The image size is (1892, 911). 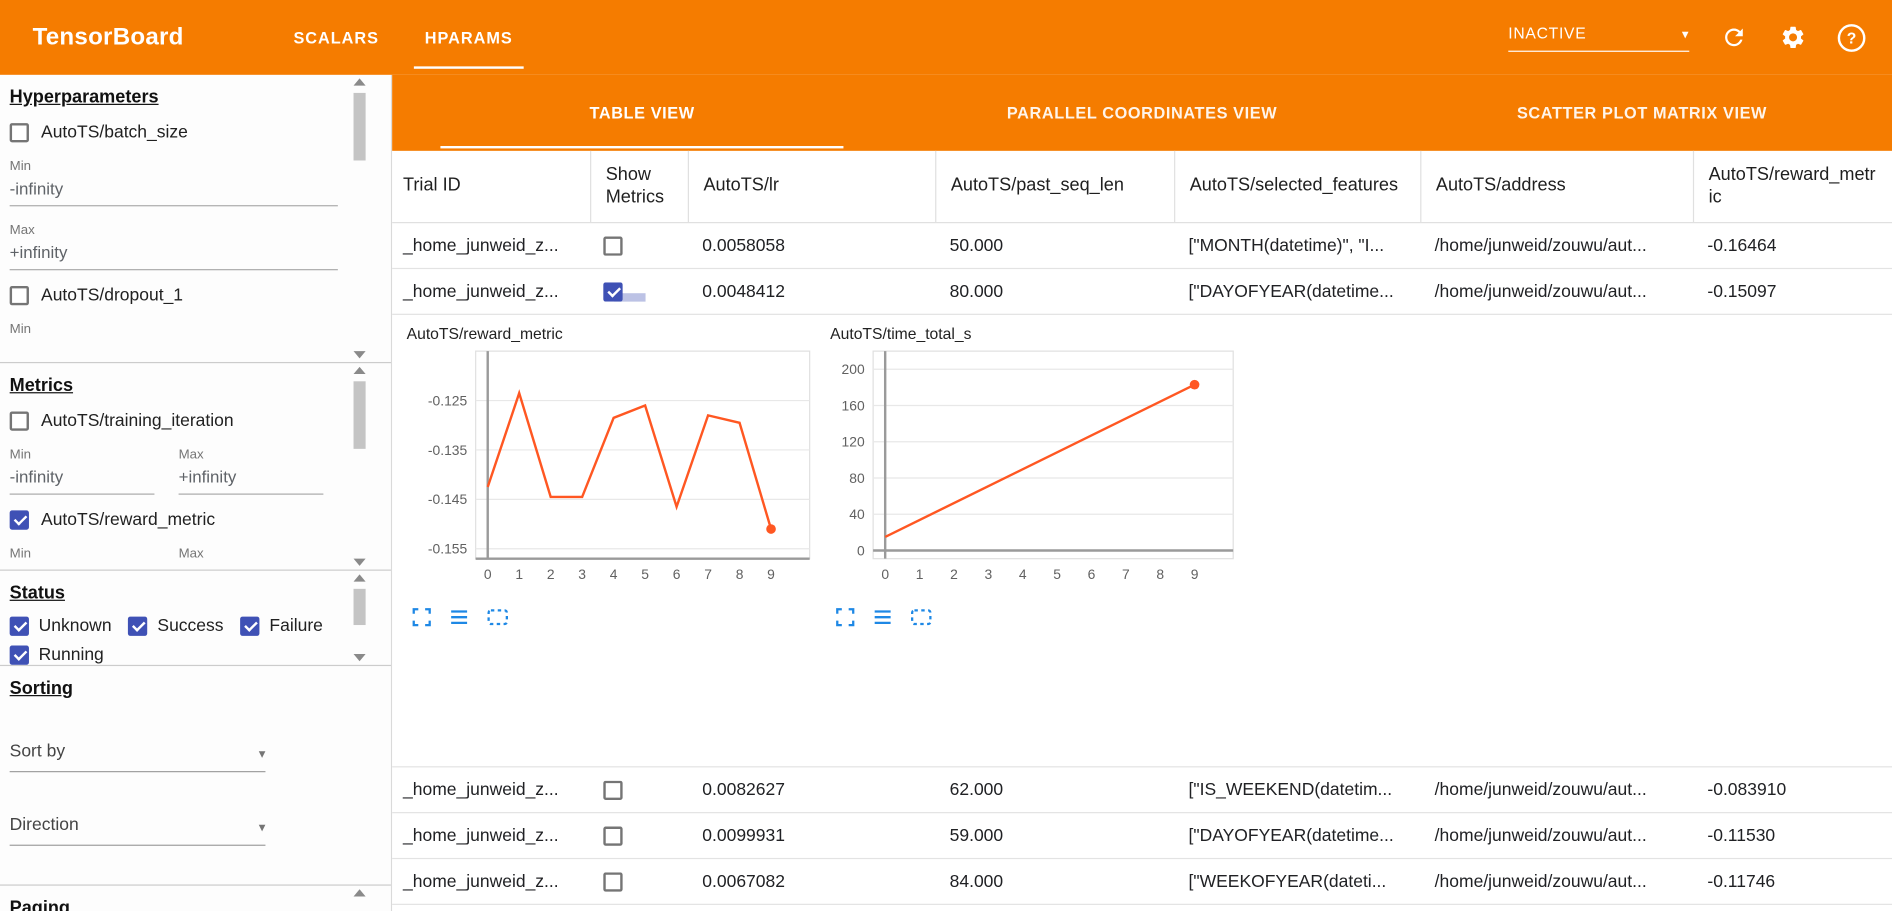 I want to click on metric-reward-metric-checkbox, so click(x=19, y=520).